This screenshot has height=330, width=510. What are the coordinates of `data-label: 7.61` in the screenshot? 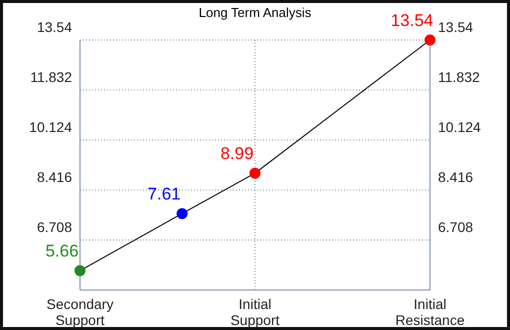 It's located at (164, 194).